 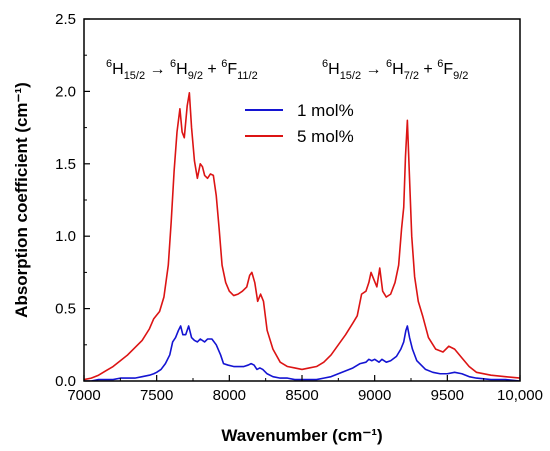 I want to click on x-tick-label: 8500, so click(x=301, y=395).